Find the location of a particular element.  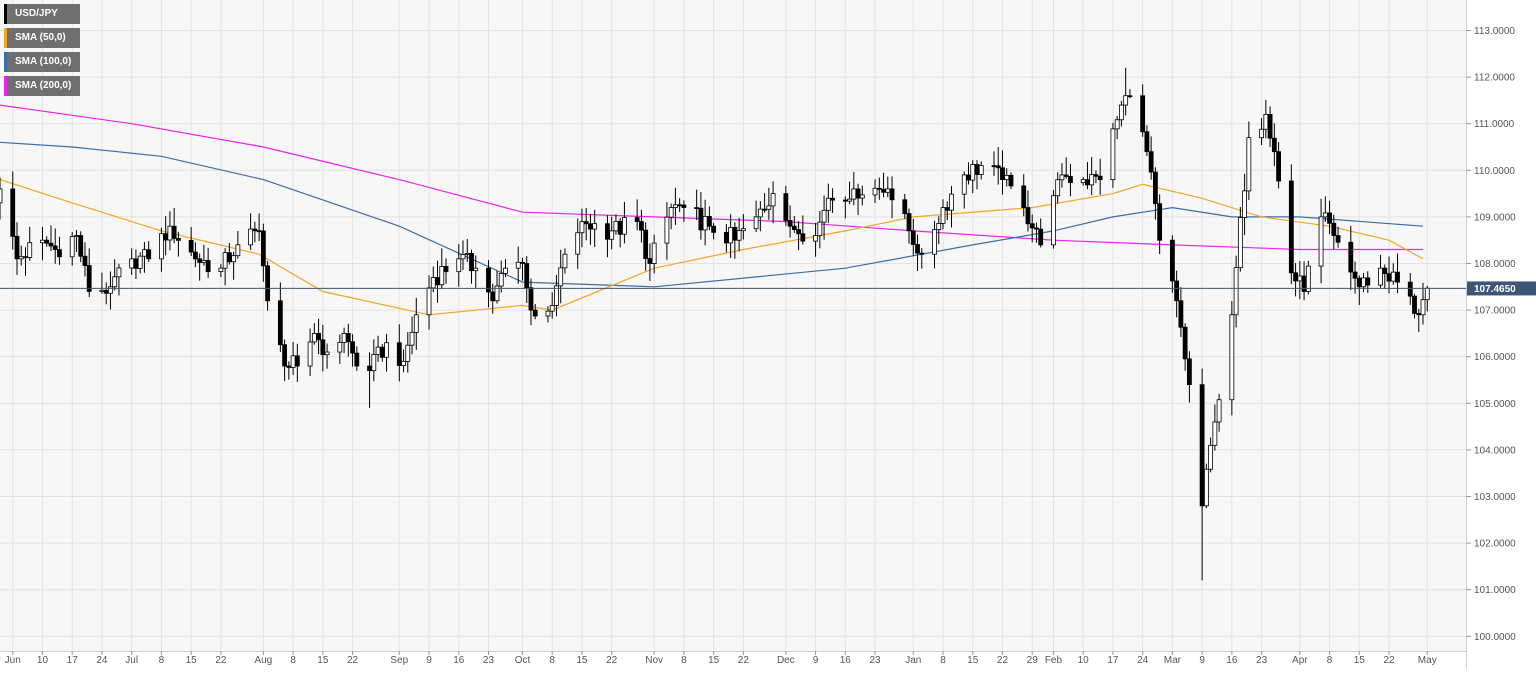

y-tick-label: 112.0000 is located at coordinates (1494, 78).